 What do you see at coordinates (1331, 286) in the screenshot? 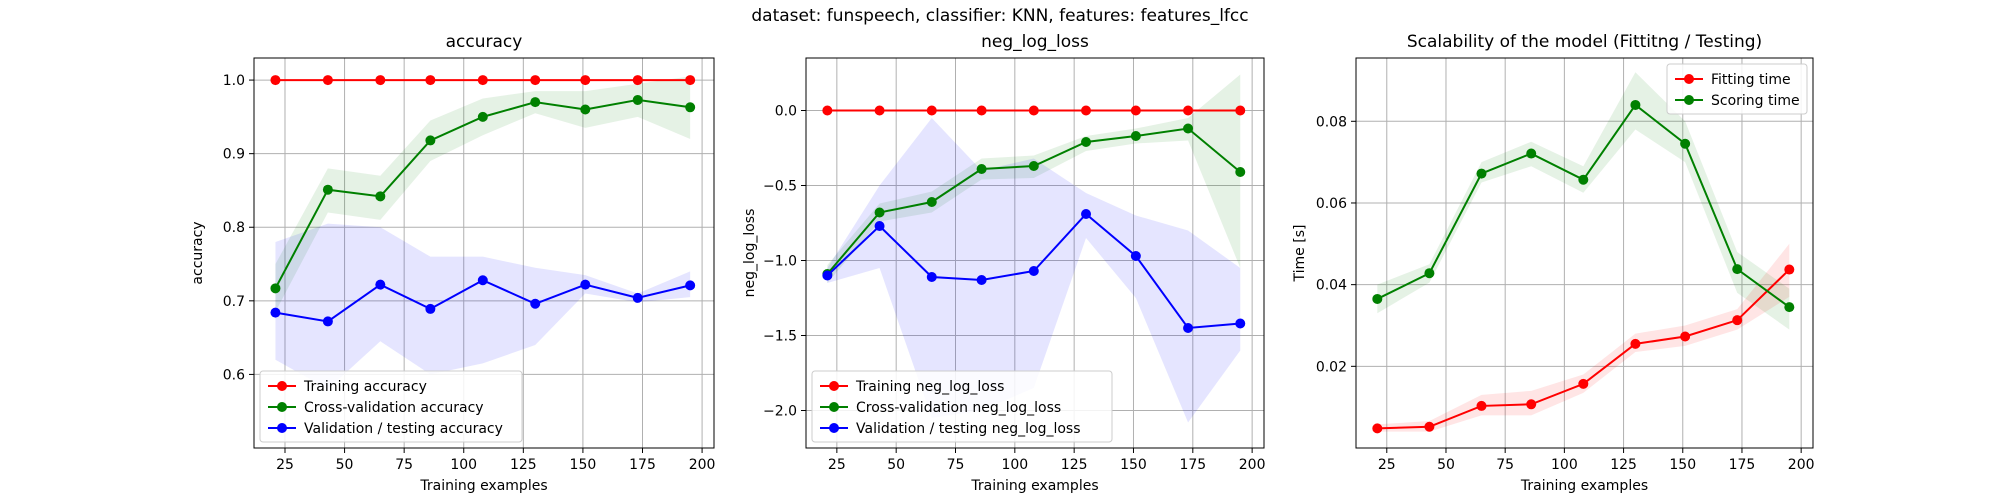
I see `y-tick-label: 0.04` at bounding box center [1331, 286].